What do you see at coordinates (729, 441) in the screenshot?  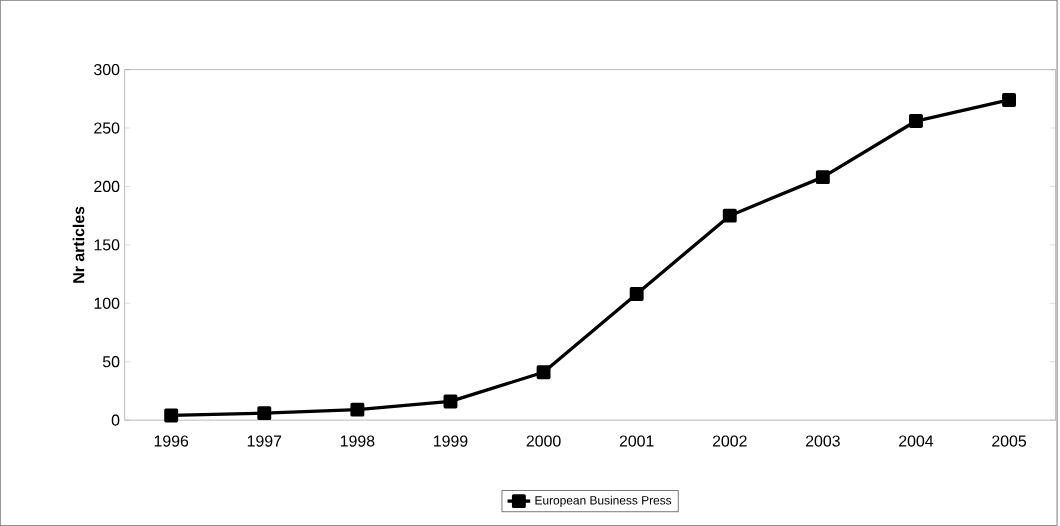 I see `x-tick-label: 2002` at bounding box center [729, 441].